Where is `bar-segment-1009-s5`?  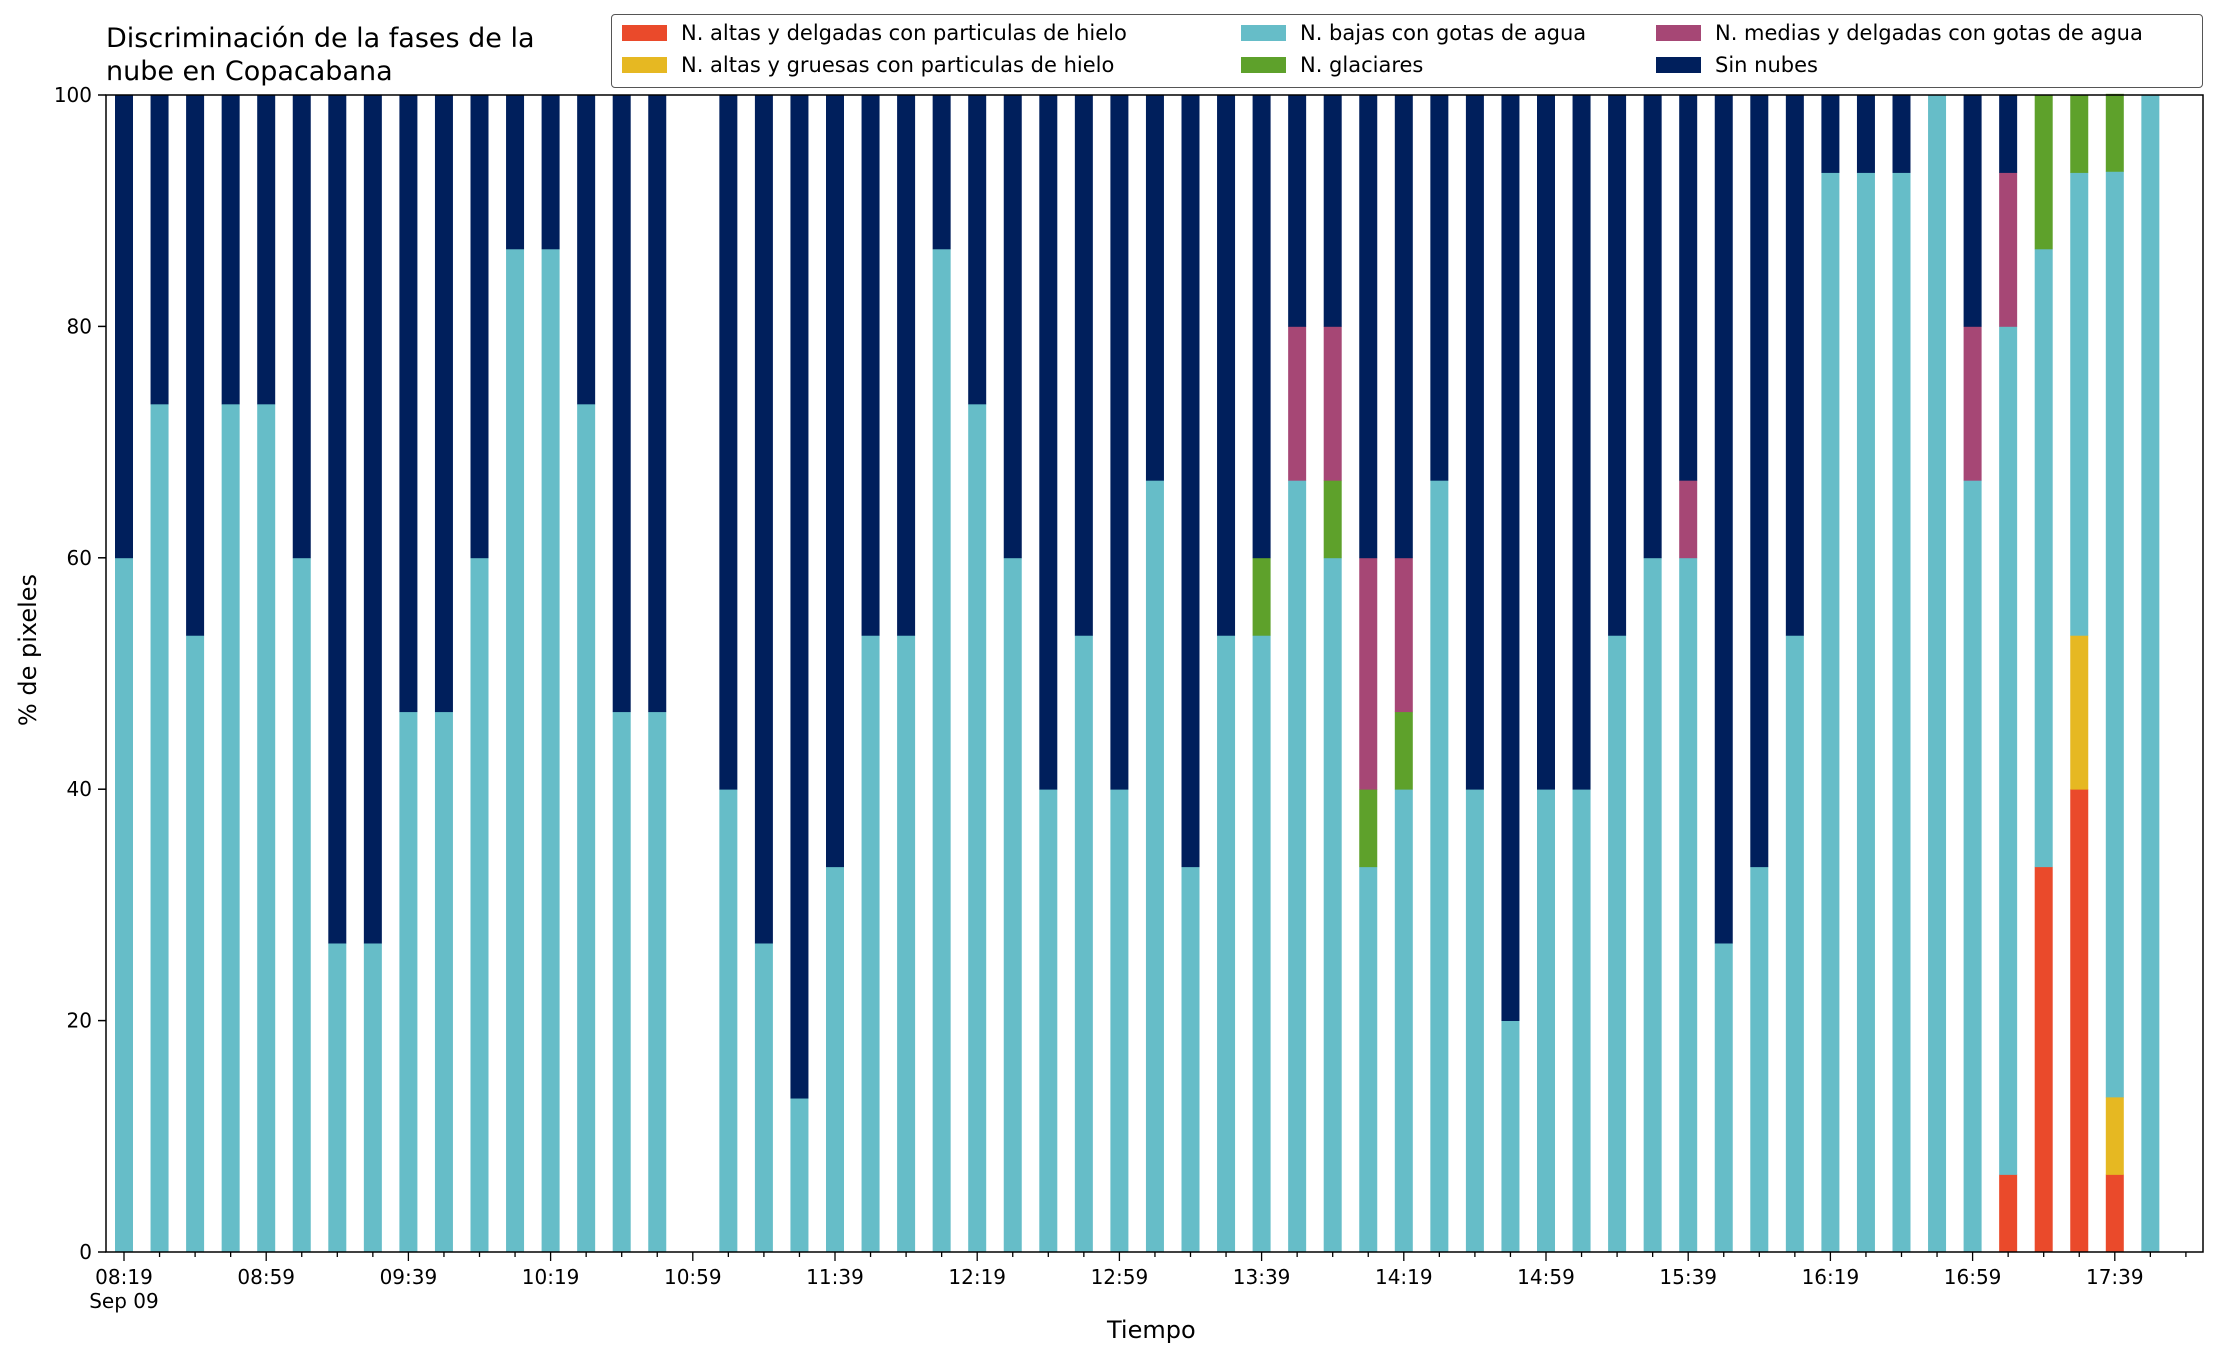
bar-segment-1009-s5 is located at coordinates (515, 172).